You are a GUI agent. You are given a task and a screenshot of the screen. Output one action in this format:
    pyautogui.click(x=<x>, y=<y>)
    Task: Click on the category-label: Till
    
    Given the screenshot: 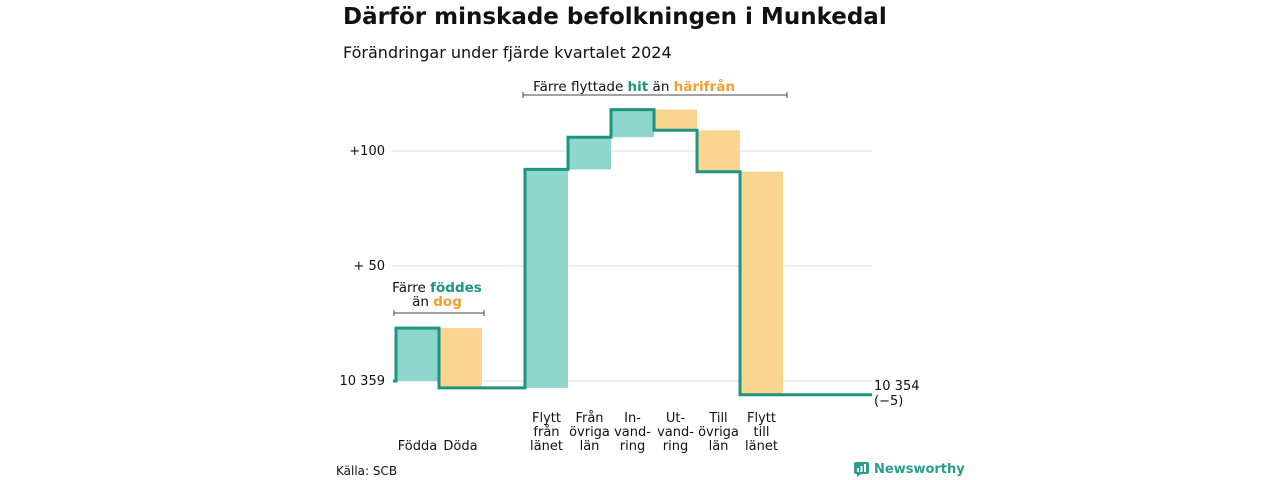 What is the action you would take?
    pyautogui.click(x=717, y=418)
    